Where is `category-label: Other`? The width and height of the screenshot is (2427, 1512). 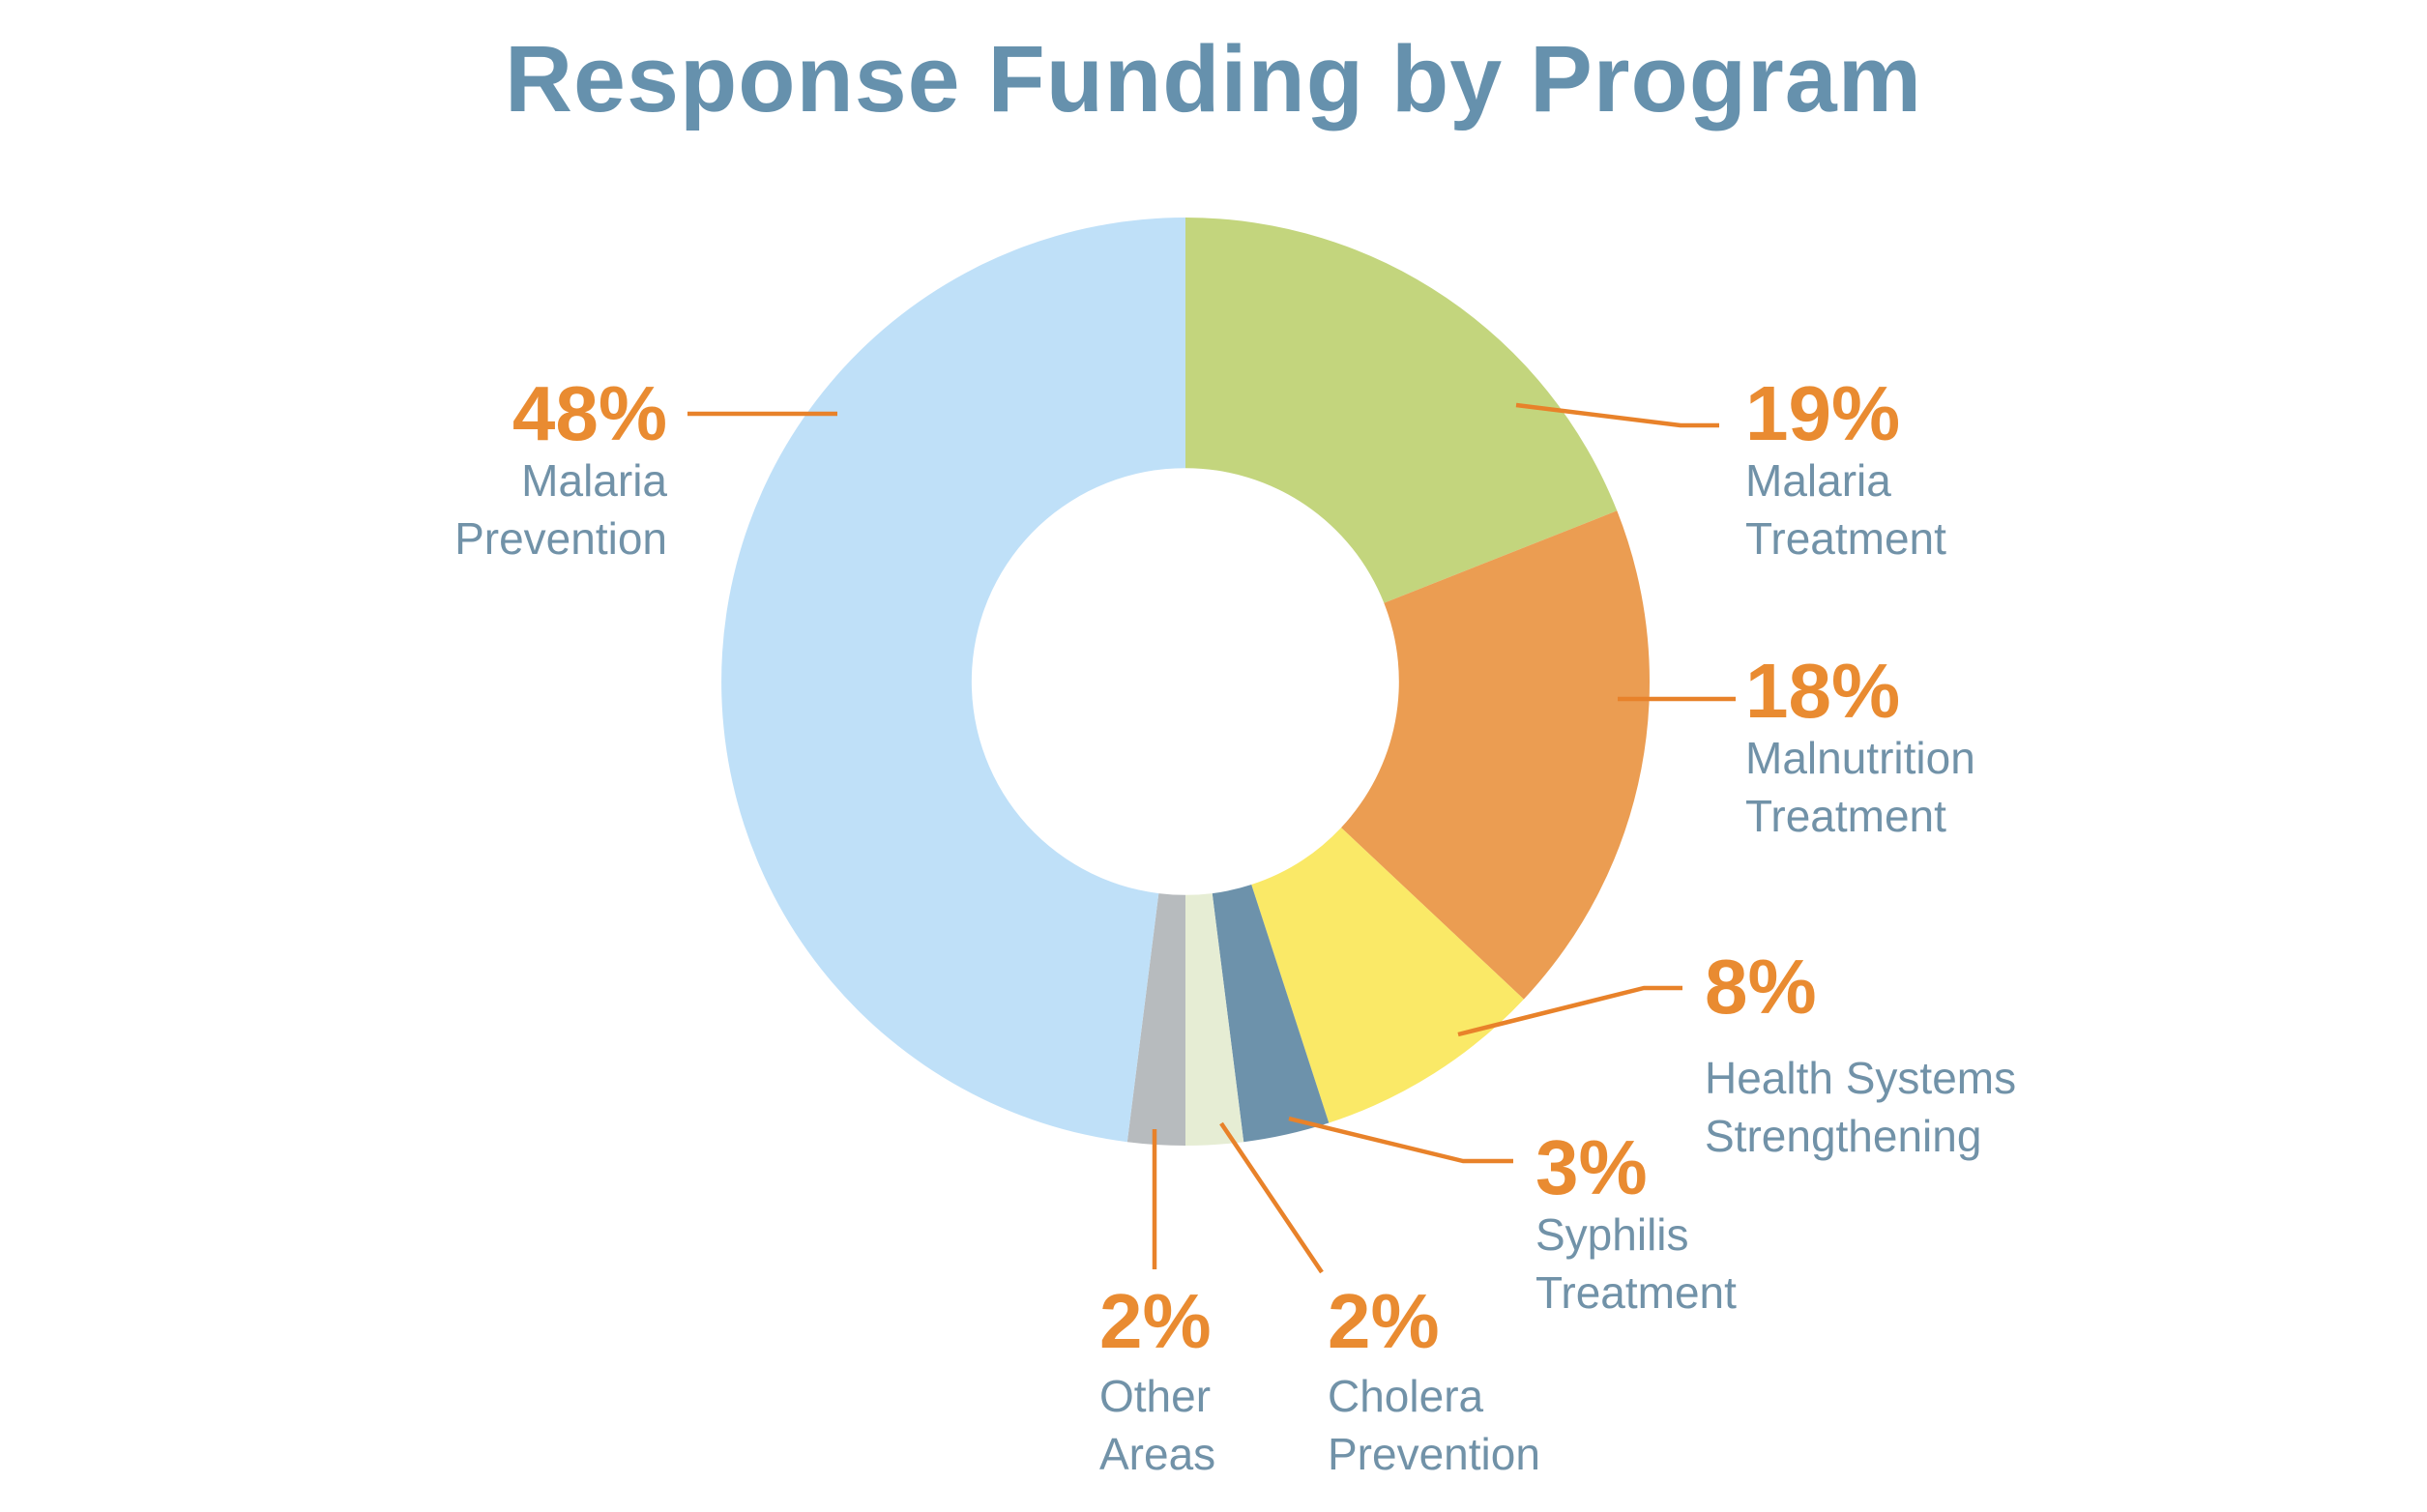 category-label: Other is located at coordinates (1155, 1396).